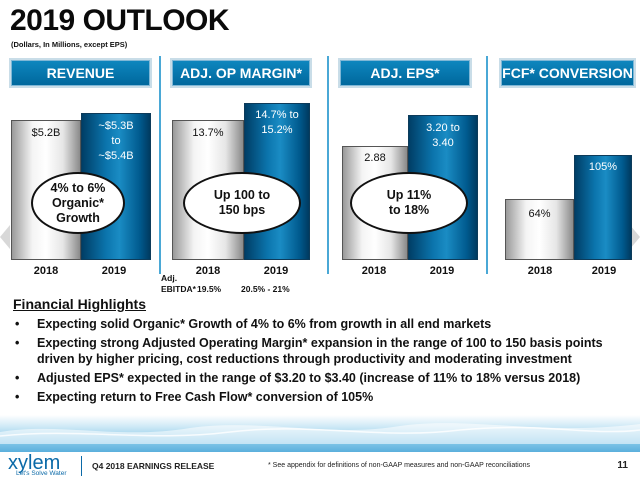 The width and height of the screenshot is (640, 479). Describe the element at coordinates (442, 271) in the screenshot. I see `eps-year-2019: 2019` at that location.